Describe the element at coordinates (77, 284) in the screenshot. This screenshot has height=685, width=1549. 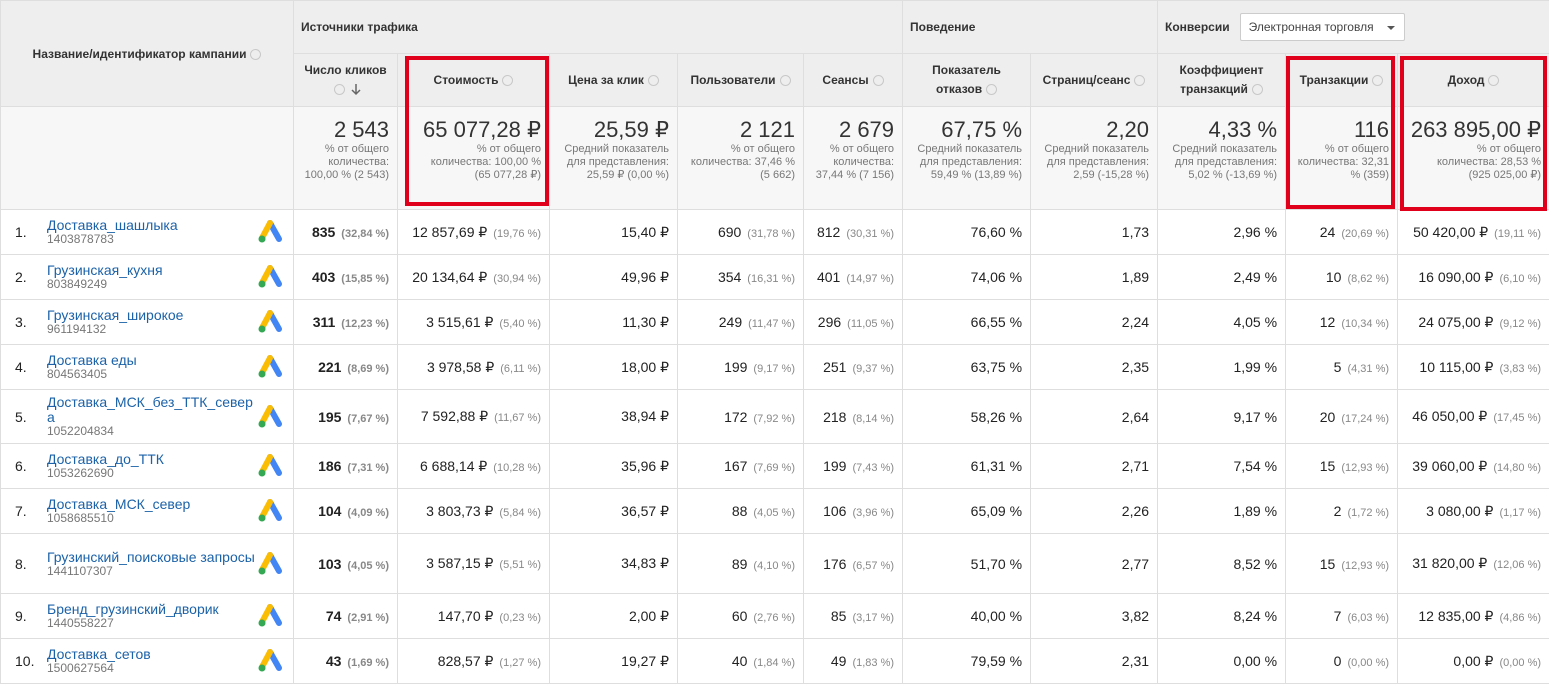
I see `campaign-id: 803849249` at that location.